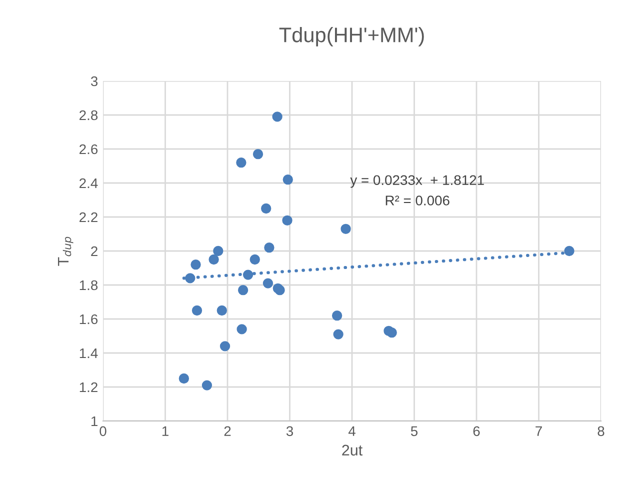 This screenshot has height=497, width=617. I want to click on x-tick-label: 4, so click(352, 431).